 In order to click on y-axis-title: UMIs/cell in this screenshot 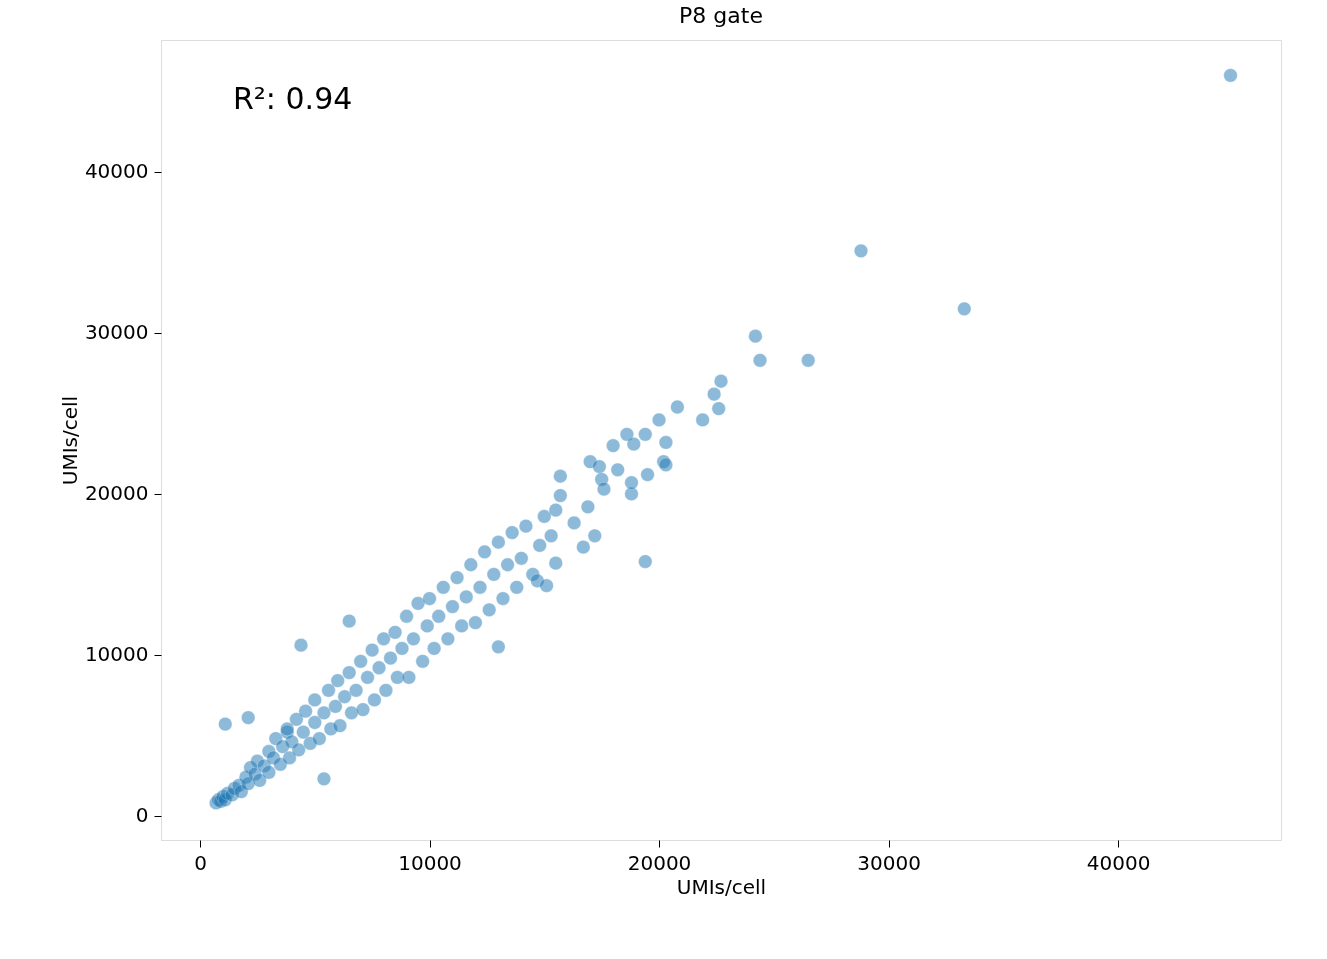, I will do `click(69, 440)`.